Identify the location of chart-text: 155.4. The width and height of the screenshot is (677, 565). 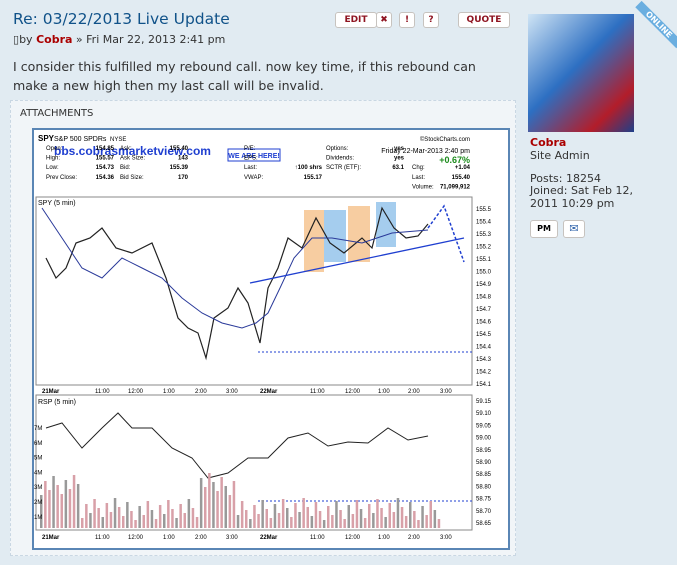
(484, 223).